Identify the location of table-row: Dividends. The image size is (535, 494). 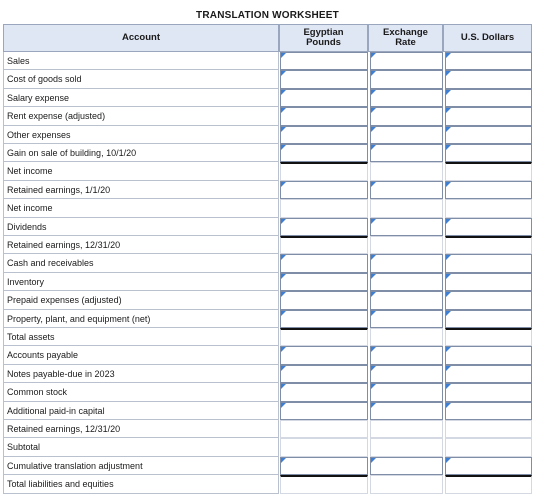
(267, 226).